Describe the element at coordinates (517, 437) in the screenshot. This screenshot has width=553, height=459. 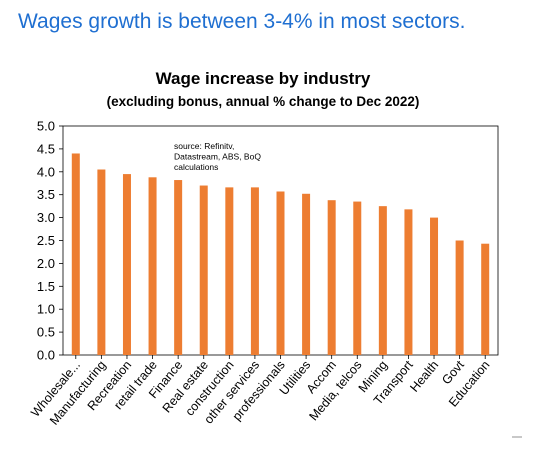
I see `corner-mark` at that location.